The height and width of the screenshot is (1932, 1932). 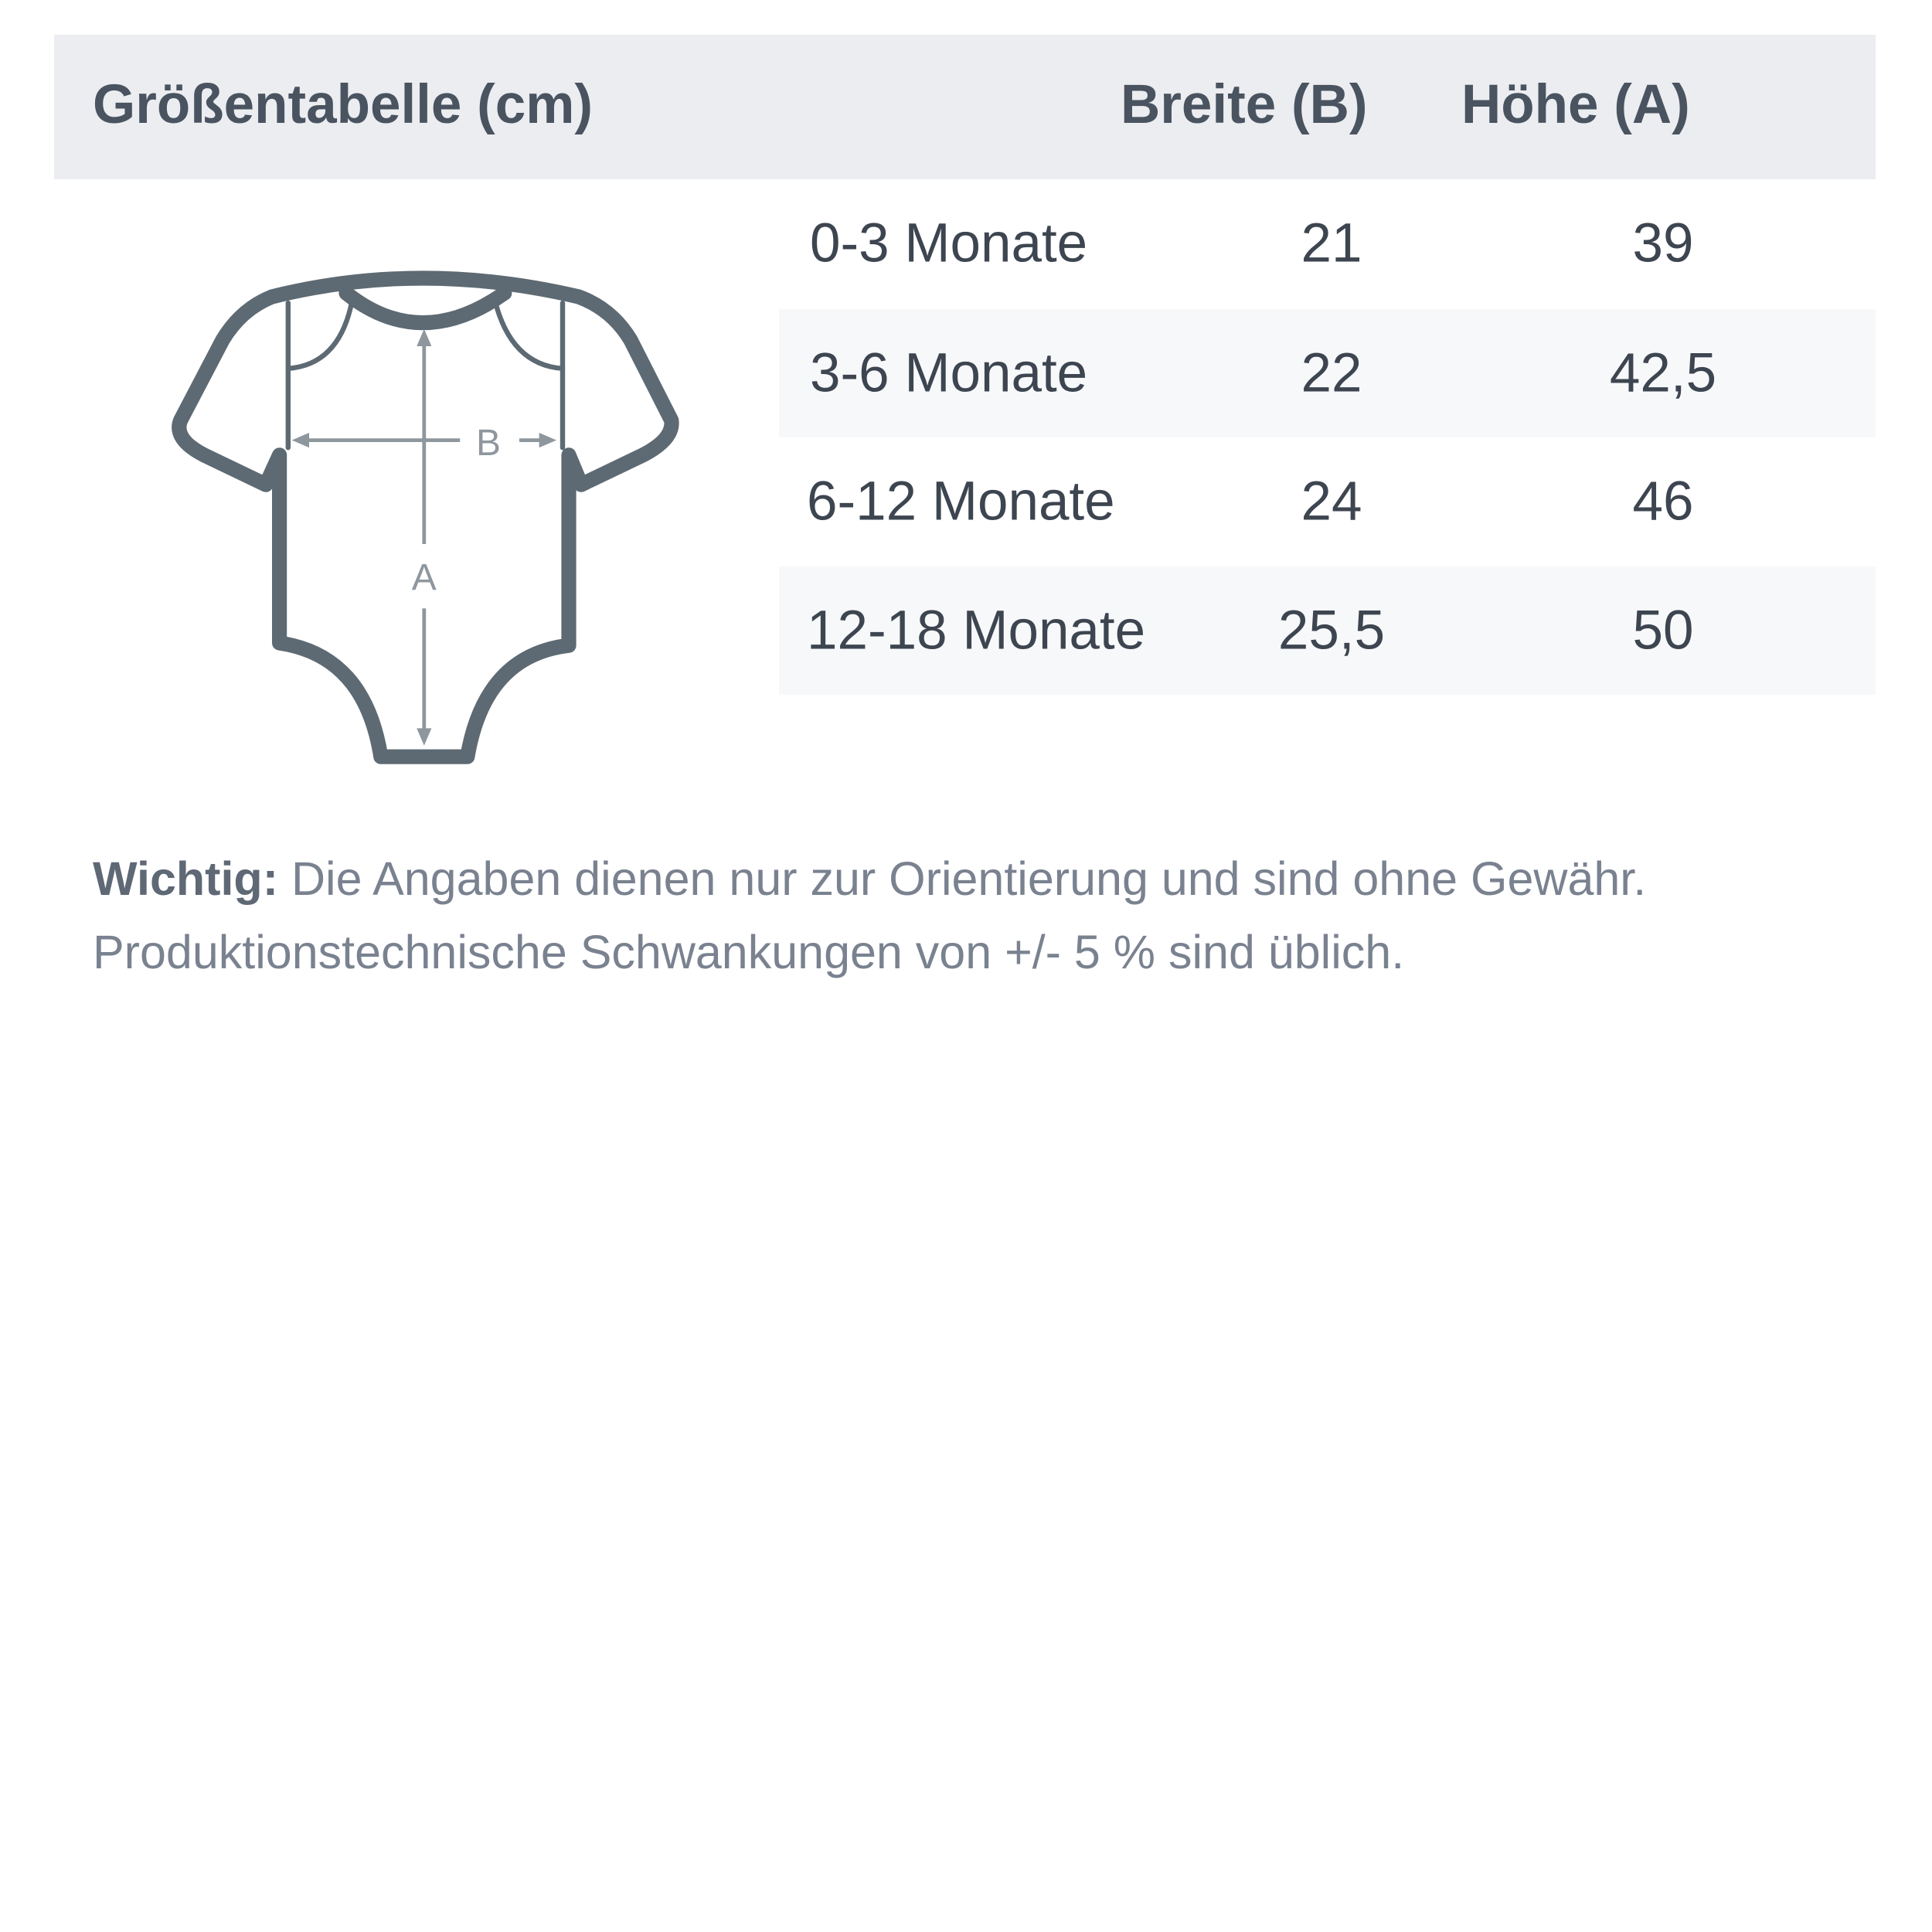 What do you see at coordinates (1663, 502) in the screenshot?
I see `height-value: 46` at bounding box center [1663, 502].